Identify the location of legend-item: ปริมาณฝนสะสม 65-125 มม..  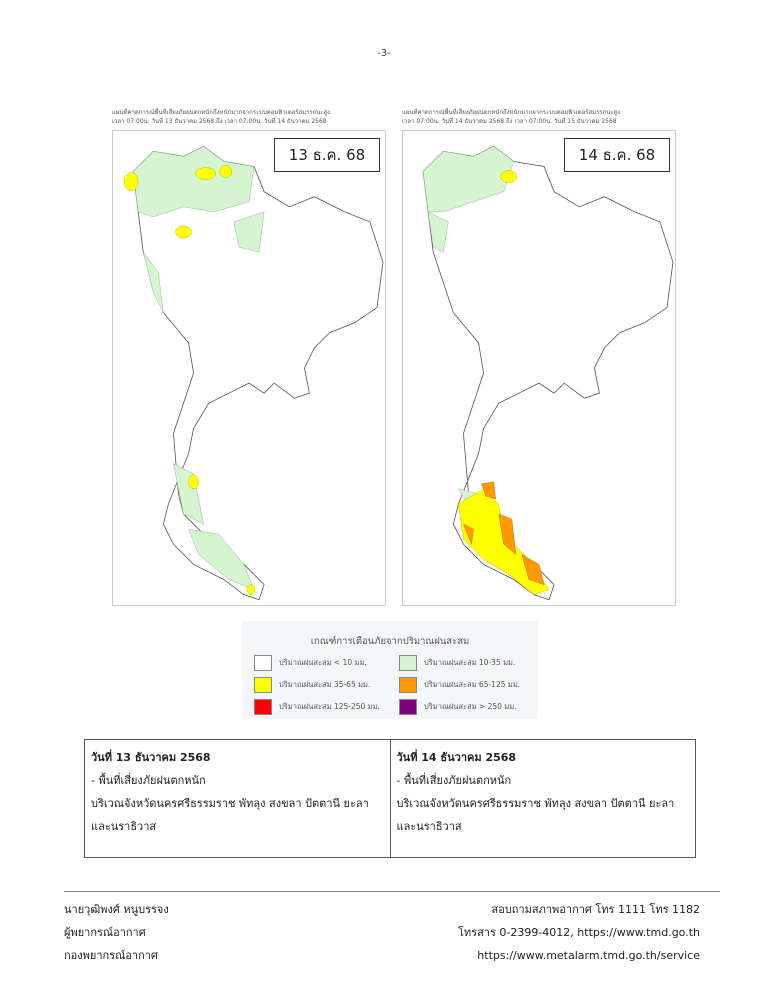
(471, 685).